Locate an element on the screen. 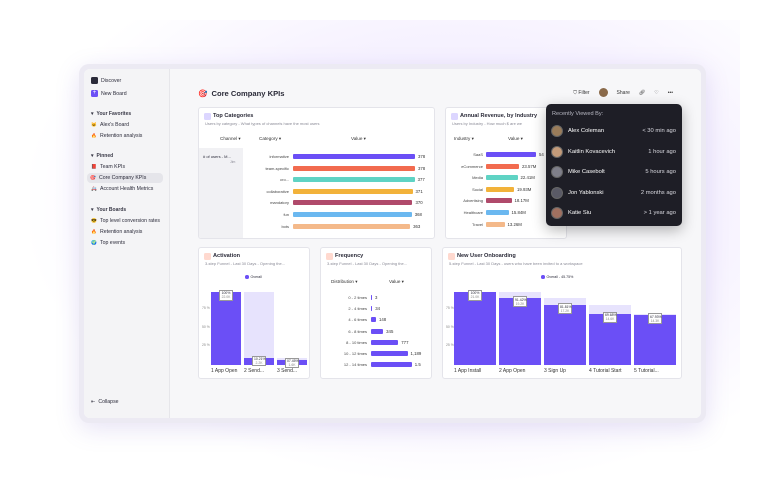 The width and height of the screenshot is (768, 486). your-boards-heading: Your Boards is located at coordinates (111, 210).